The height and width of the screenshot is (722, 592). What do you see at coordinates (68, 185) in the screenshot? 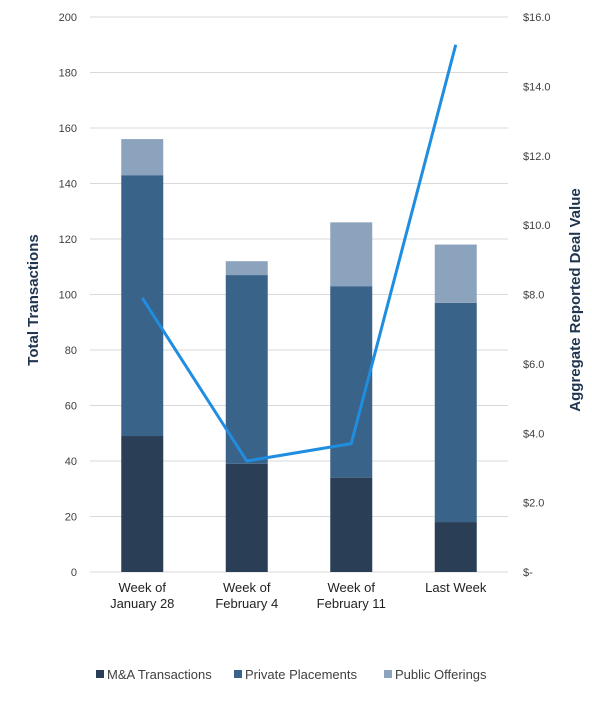
I see `y-tick-label: 140` at bounding box center [68, 185].